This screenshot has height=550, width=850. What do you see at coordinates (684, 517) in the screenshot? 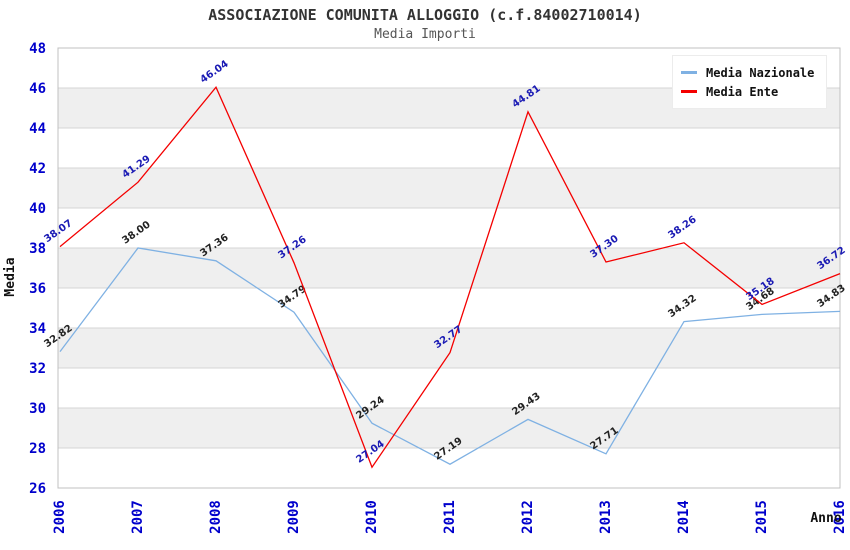
I see `x-tick-label: 2014` at bounding box center [684, 517].